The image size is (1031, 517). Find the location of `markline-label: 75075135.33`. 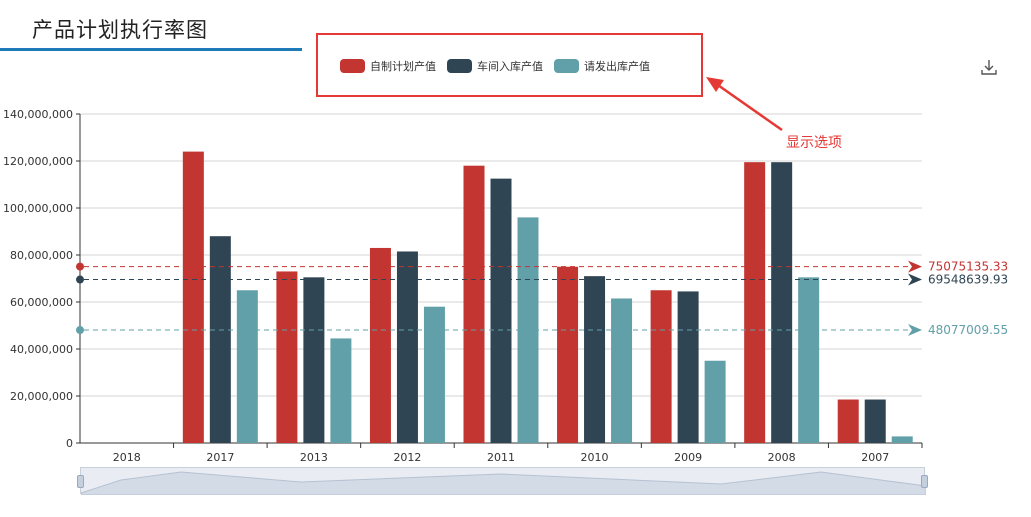

markline-label: 75075135.33 is located at coordinates (968, 267).